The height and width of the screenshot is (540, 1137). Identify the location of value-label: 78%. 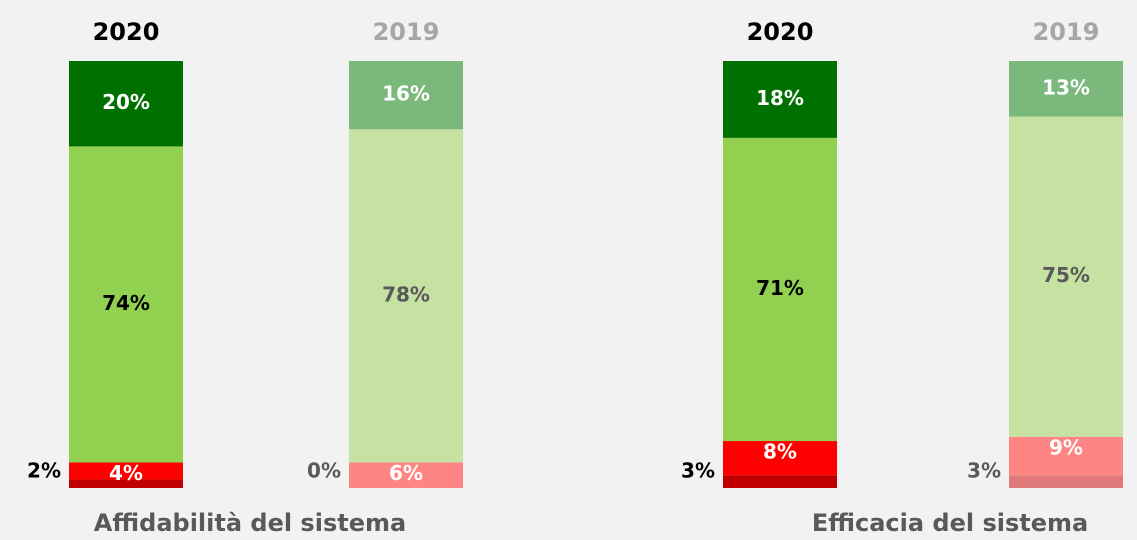
(406, 294).